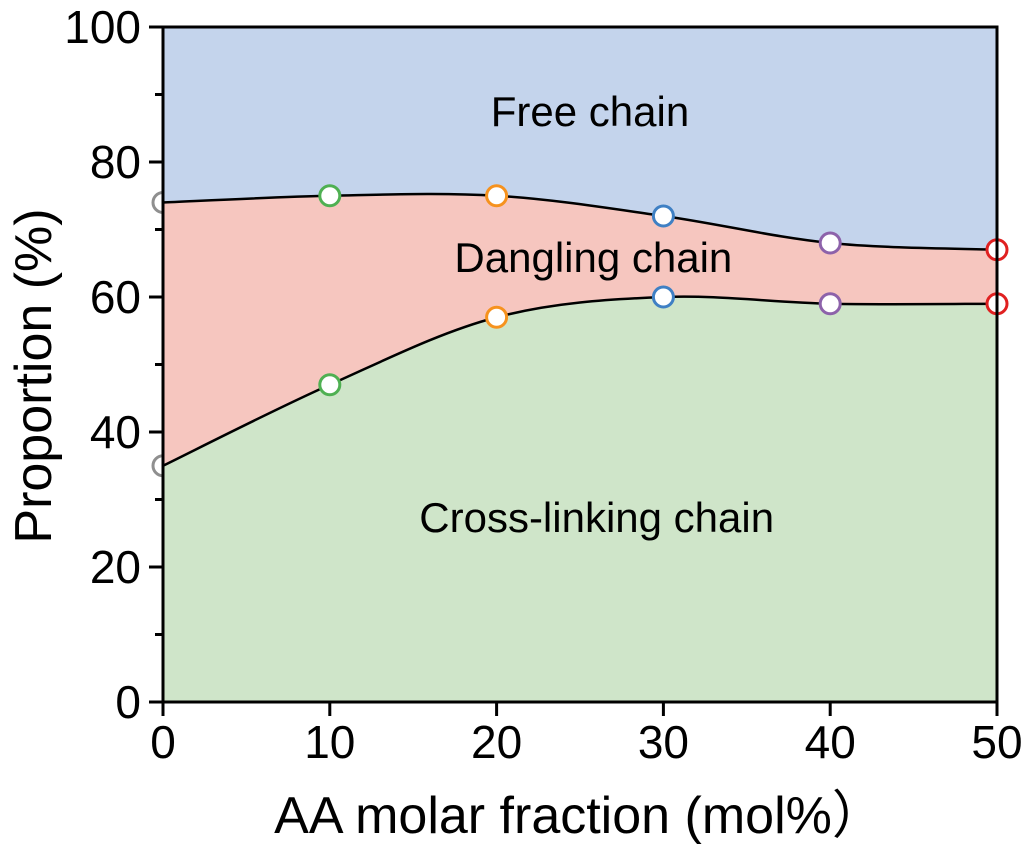 This screenshot has width=1024, height=856. I want to click on x-tick-label: 50, so click(996, 742).